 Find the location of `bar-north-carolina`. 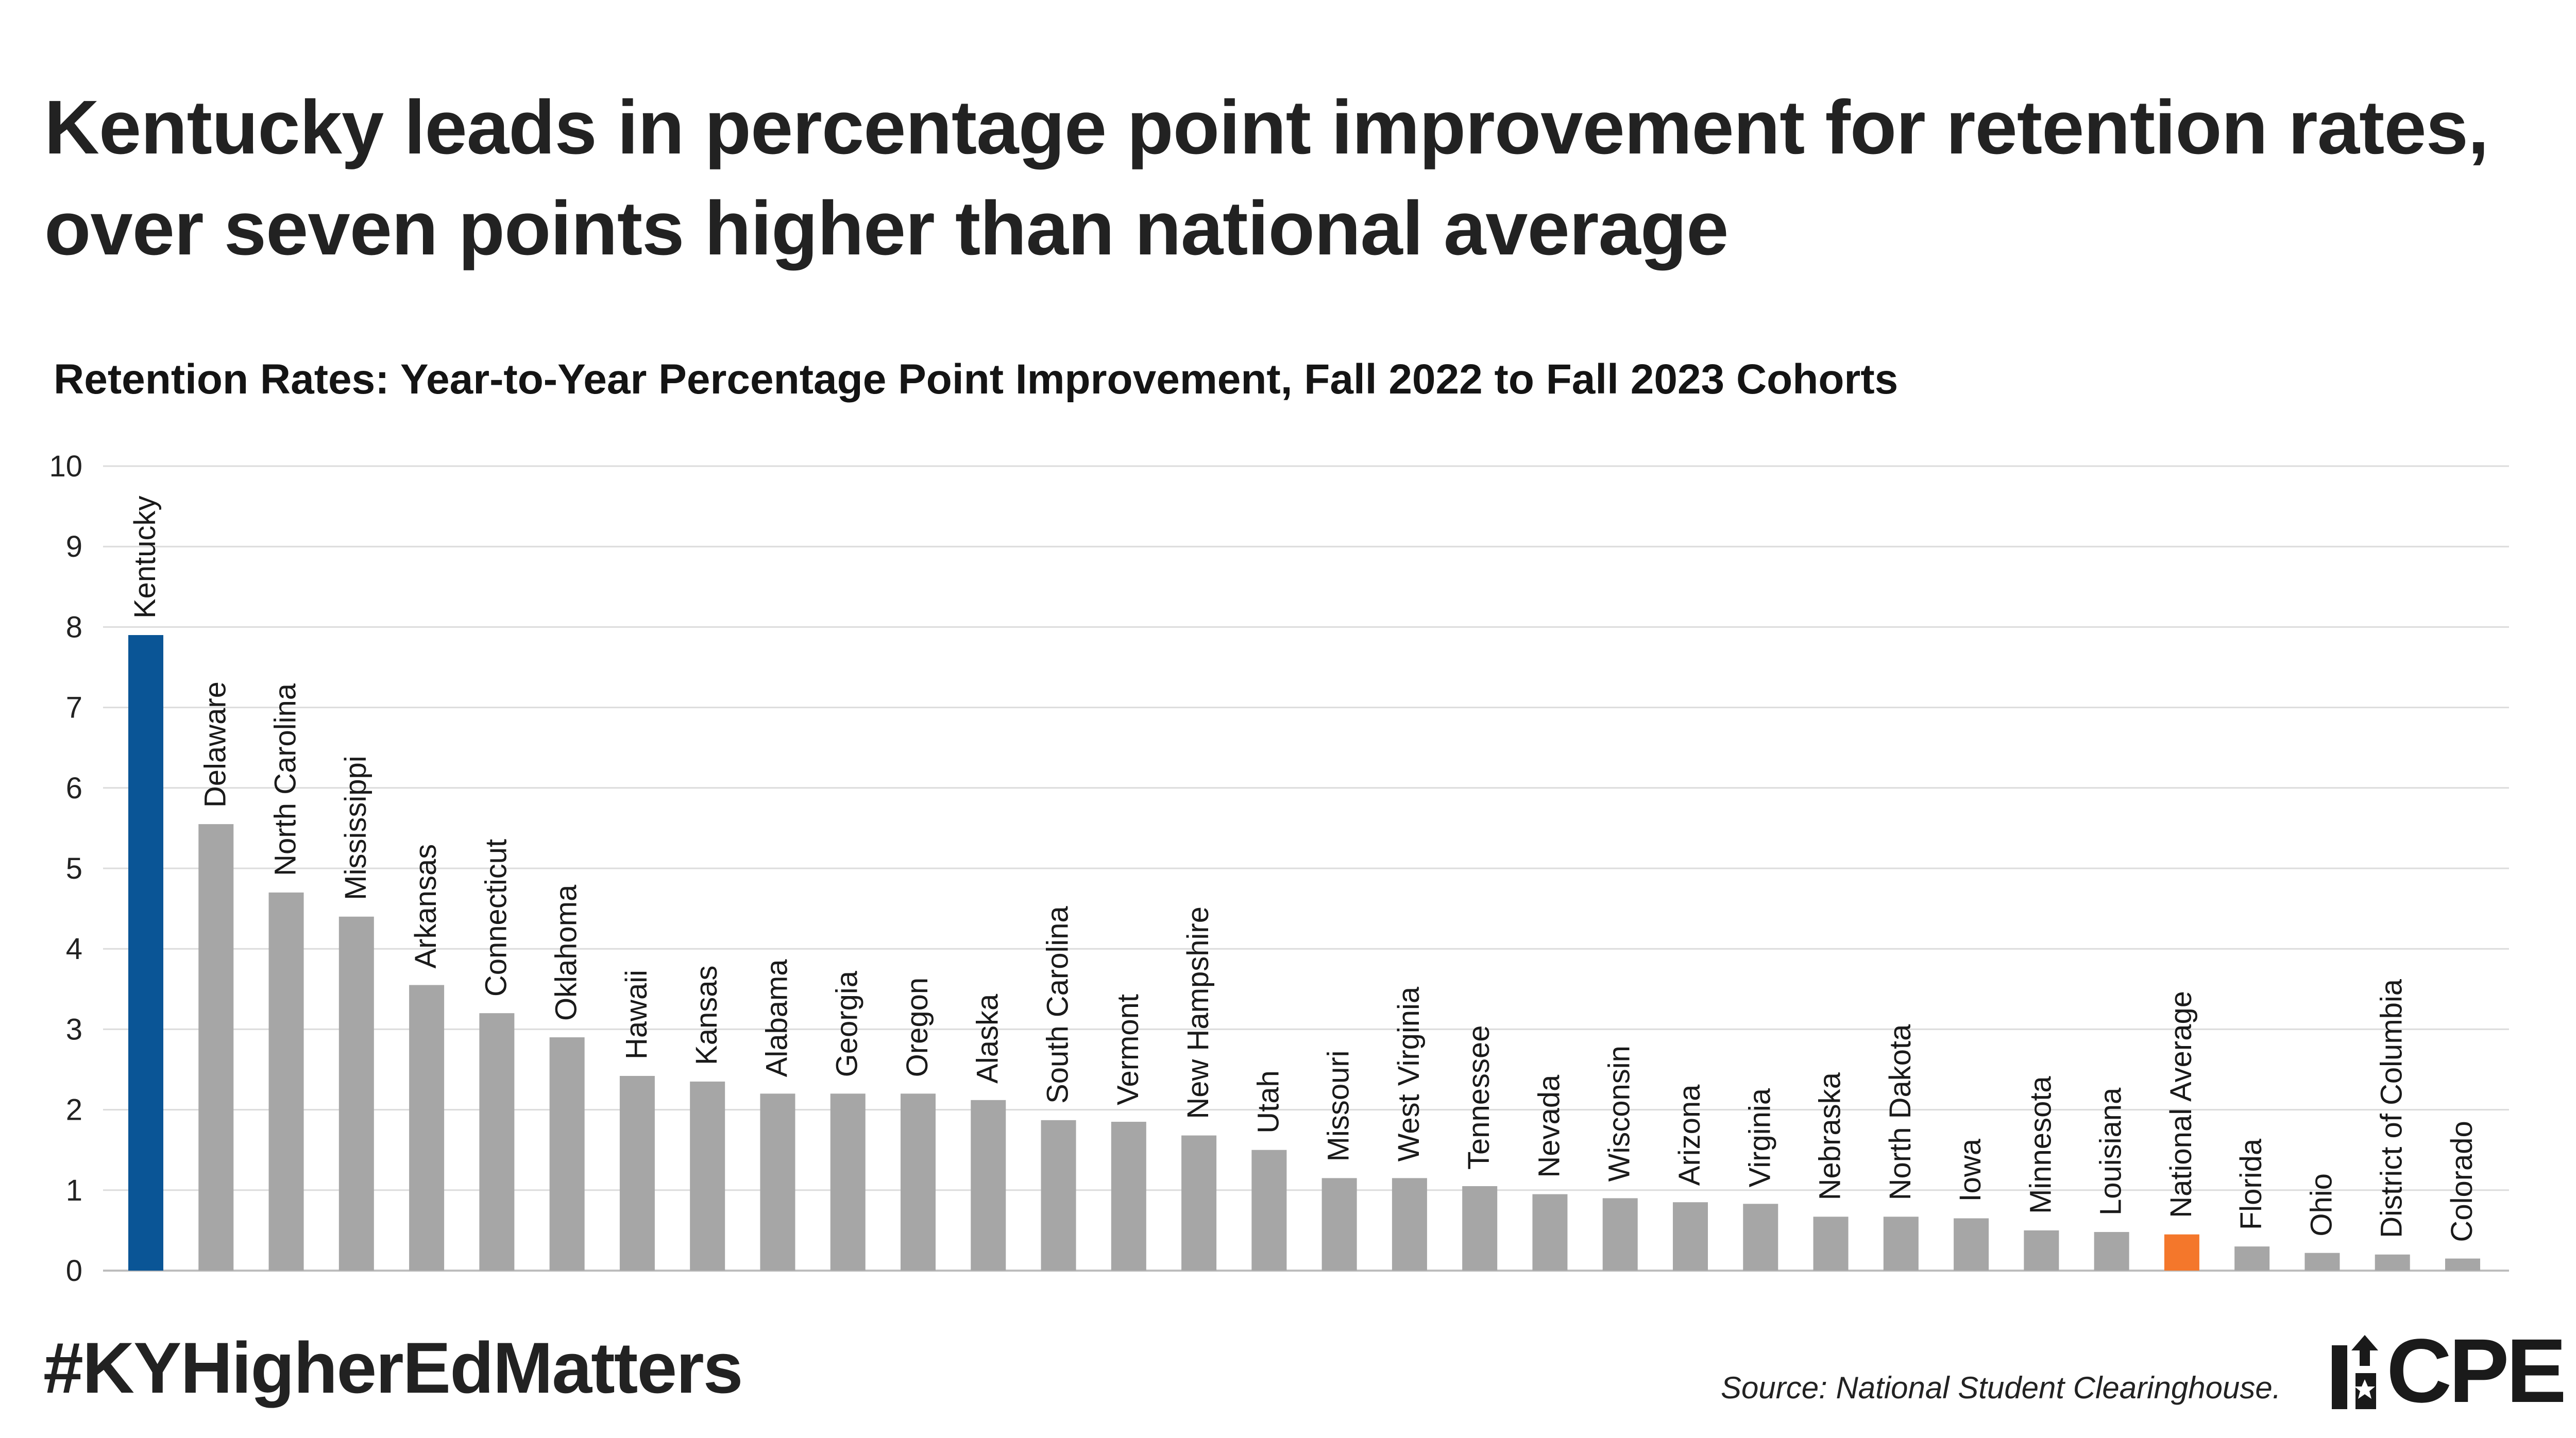

bar-north-carolina is located at coordinates (286, 1081).